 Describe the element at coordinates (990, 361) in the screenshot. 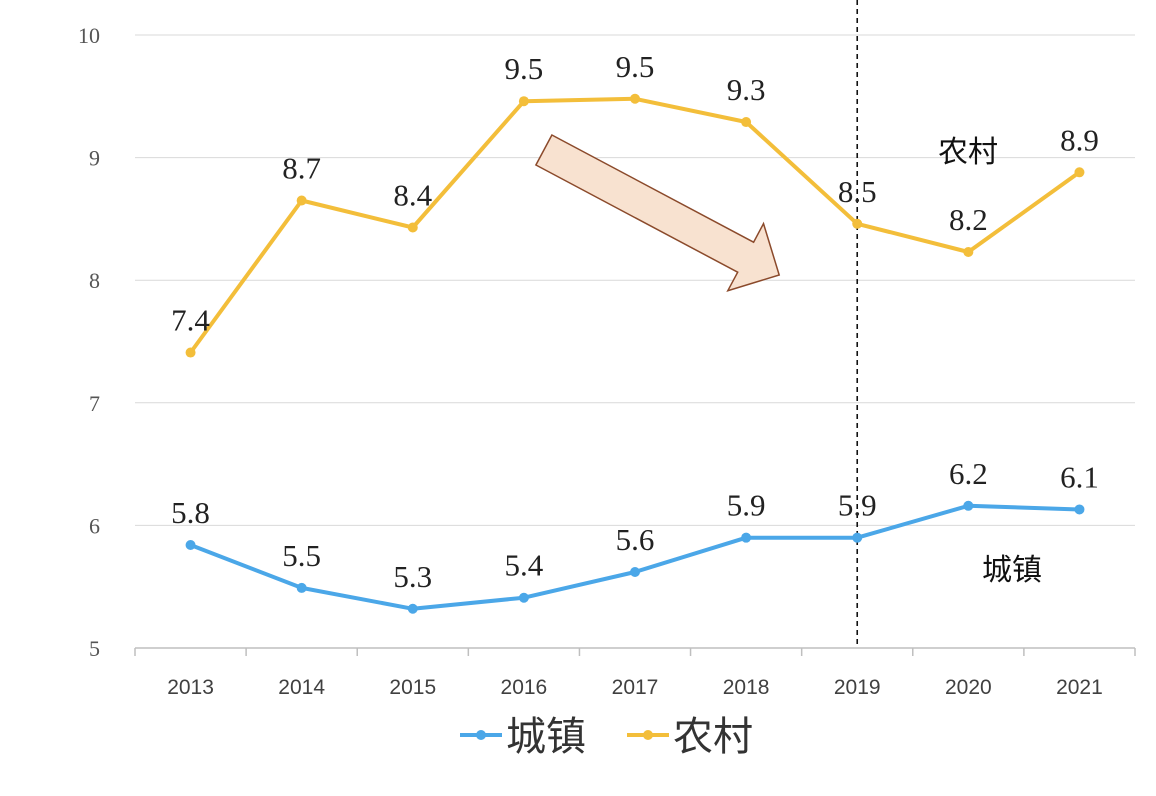

I see `annotations: 农村 城镇` at that location.